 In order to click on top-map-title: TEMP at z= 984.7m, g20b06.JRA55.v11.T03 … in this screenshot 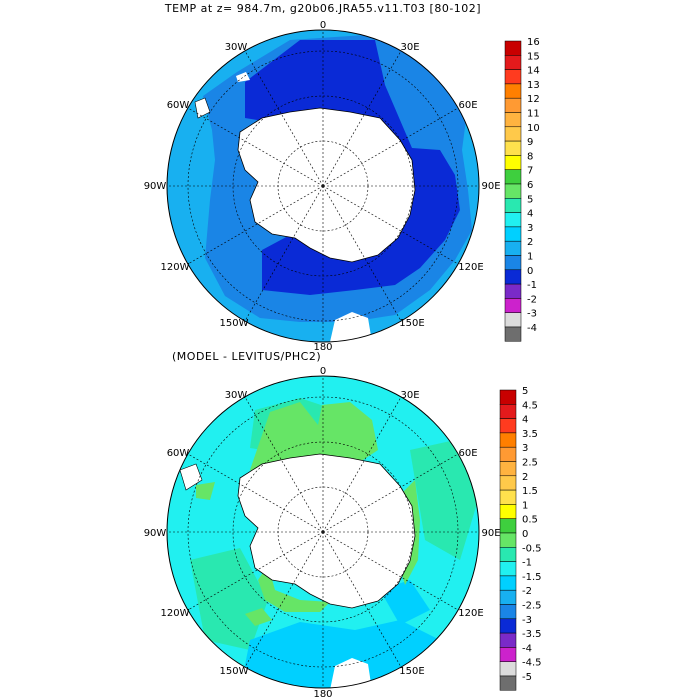, I will do `click(322, 8)`.